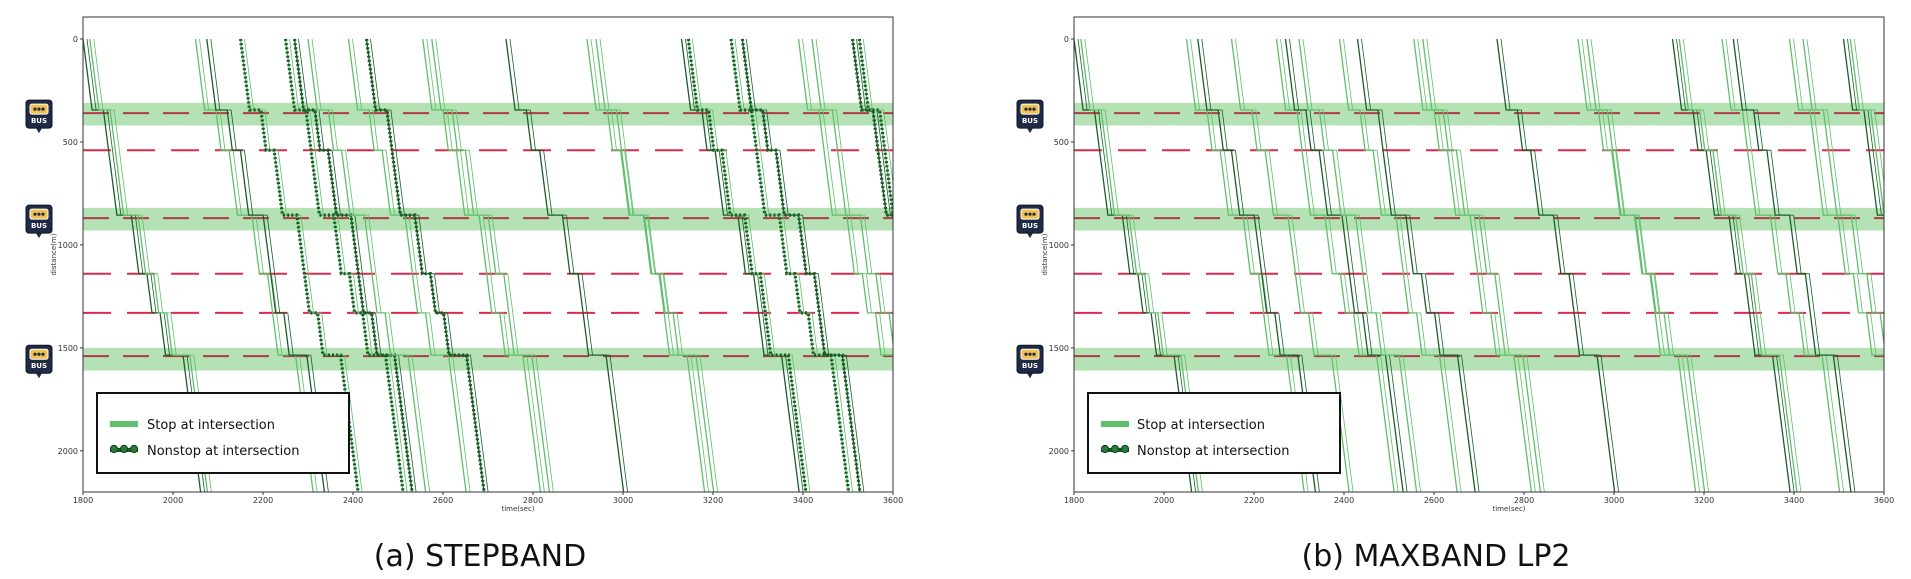 The image size is (1911, 579). What do you see at coordinates (1030, 239) in the screenshot?
I see `bus-stop-icons-b: BUS BUS BUS` at bounding box center [1030, 239].